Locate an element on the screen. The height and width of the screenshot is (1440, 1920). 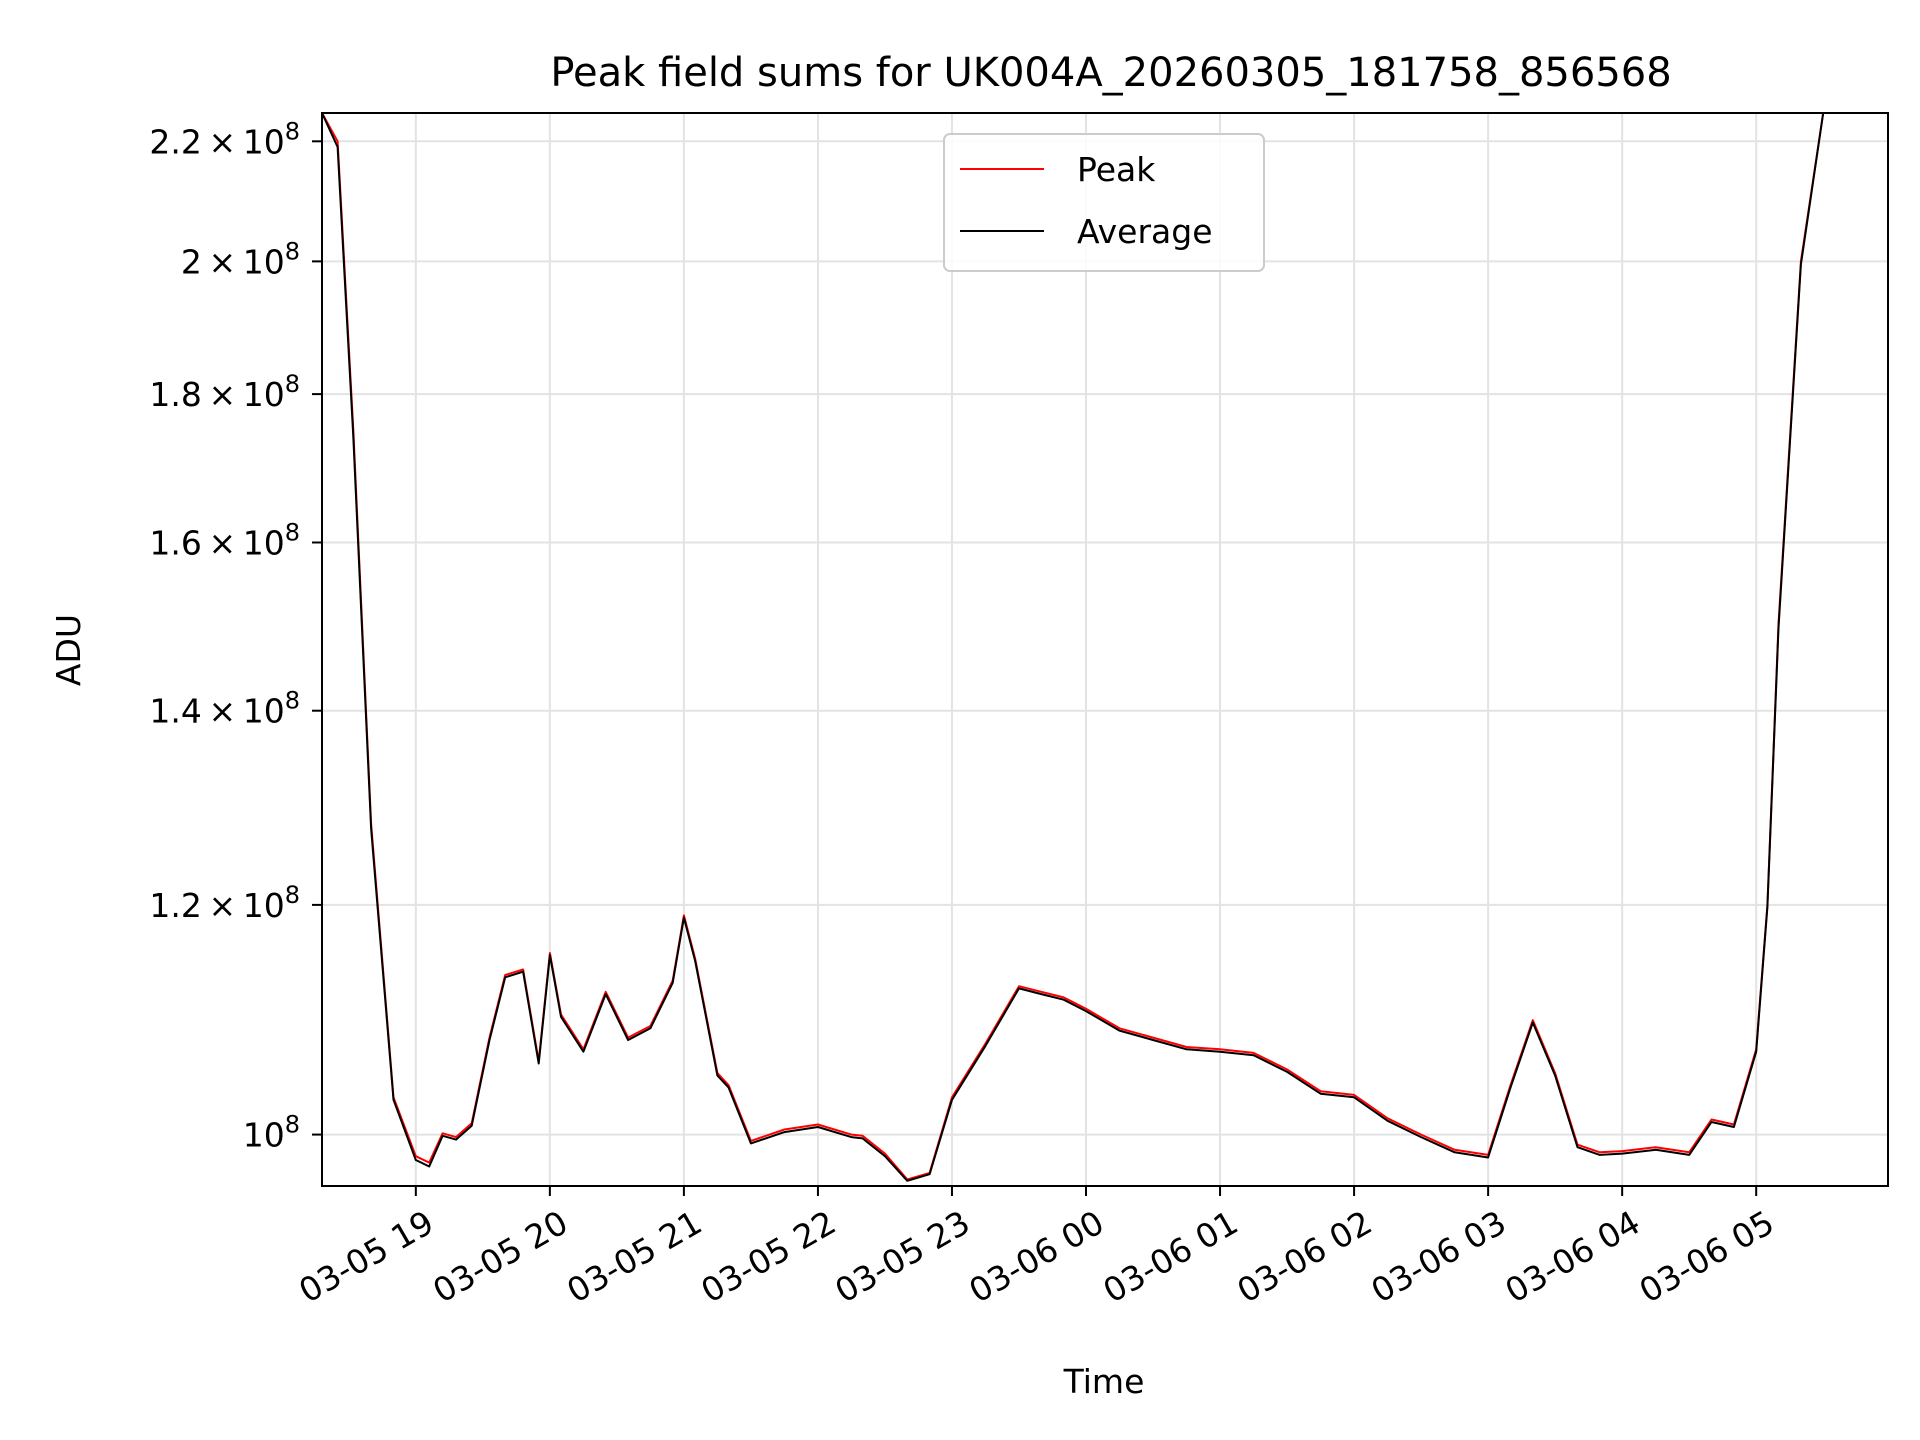
legend-label-peak: Peak is located at coordinates (1116, 169).